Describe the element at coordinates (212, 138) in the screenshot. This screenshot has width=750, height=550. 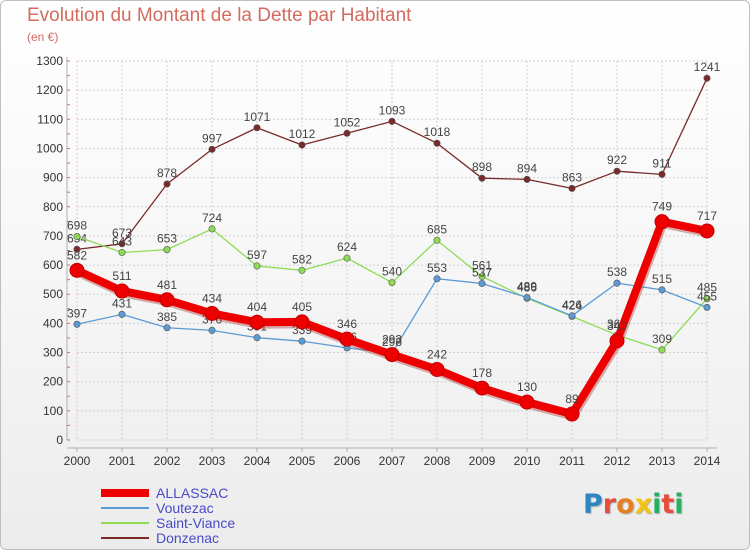
I see `data-label: 997` at that location.